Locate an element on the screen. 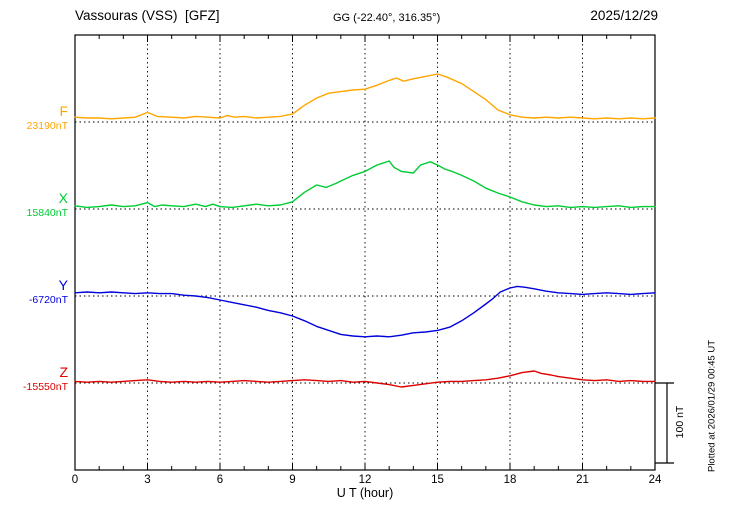  x-tick-label: 3 is located at coordinates (147, 480).